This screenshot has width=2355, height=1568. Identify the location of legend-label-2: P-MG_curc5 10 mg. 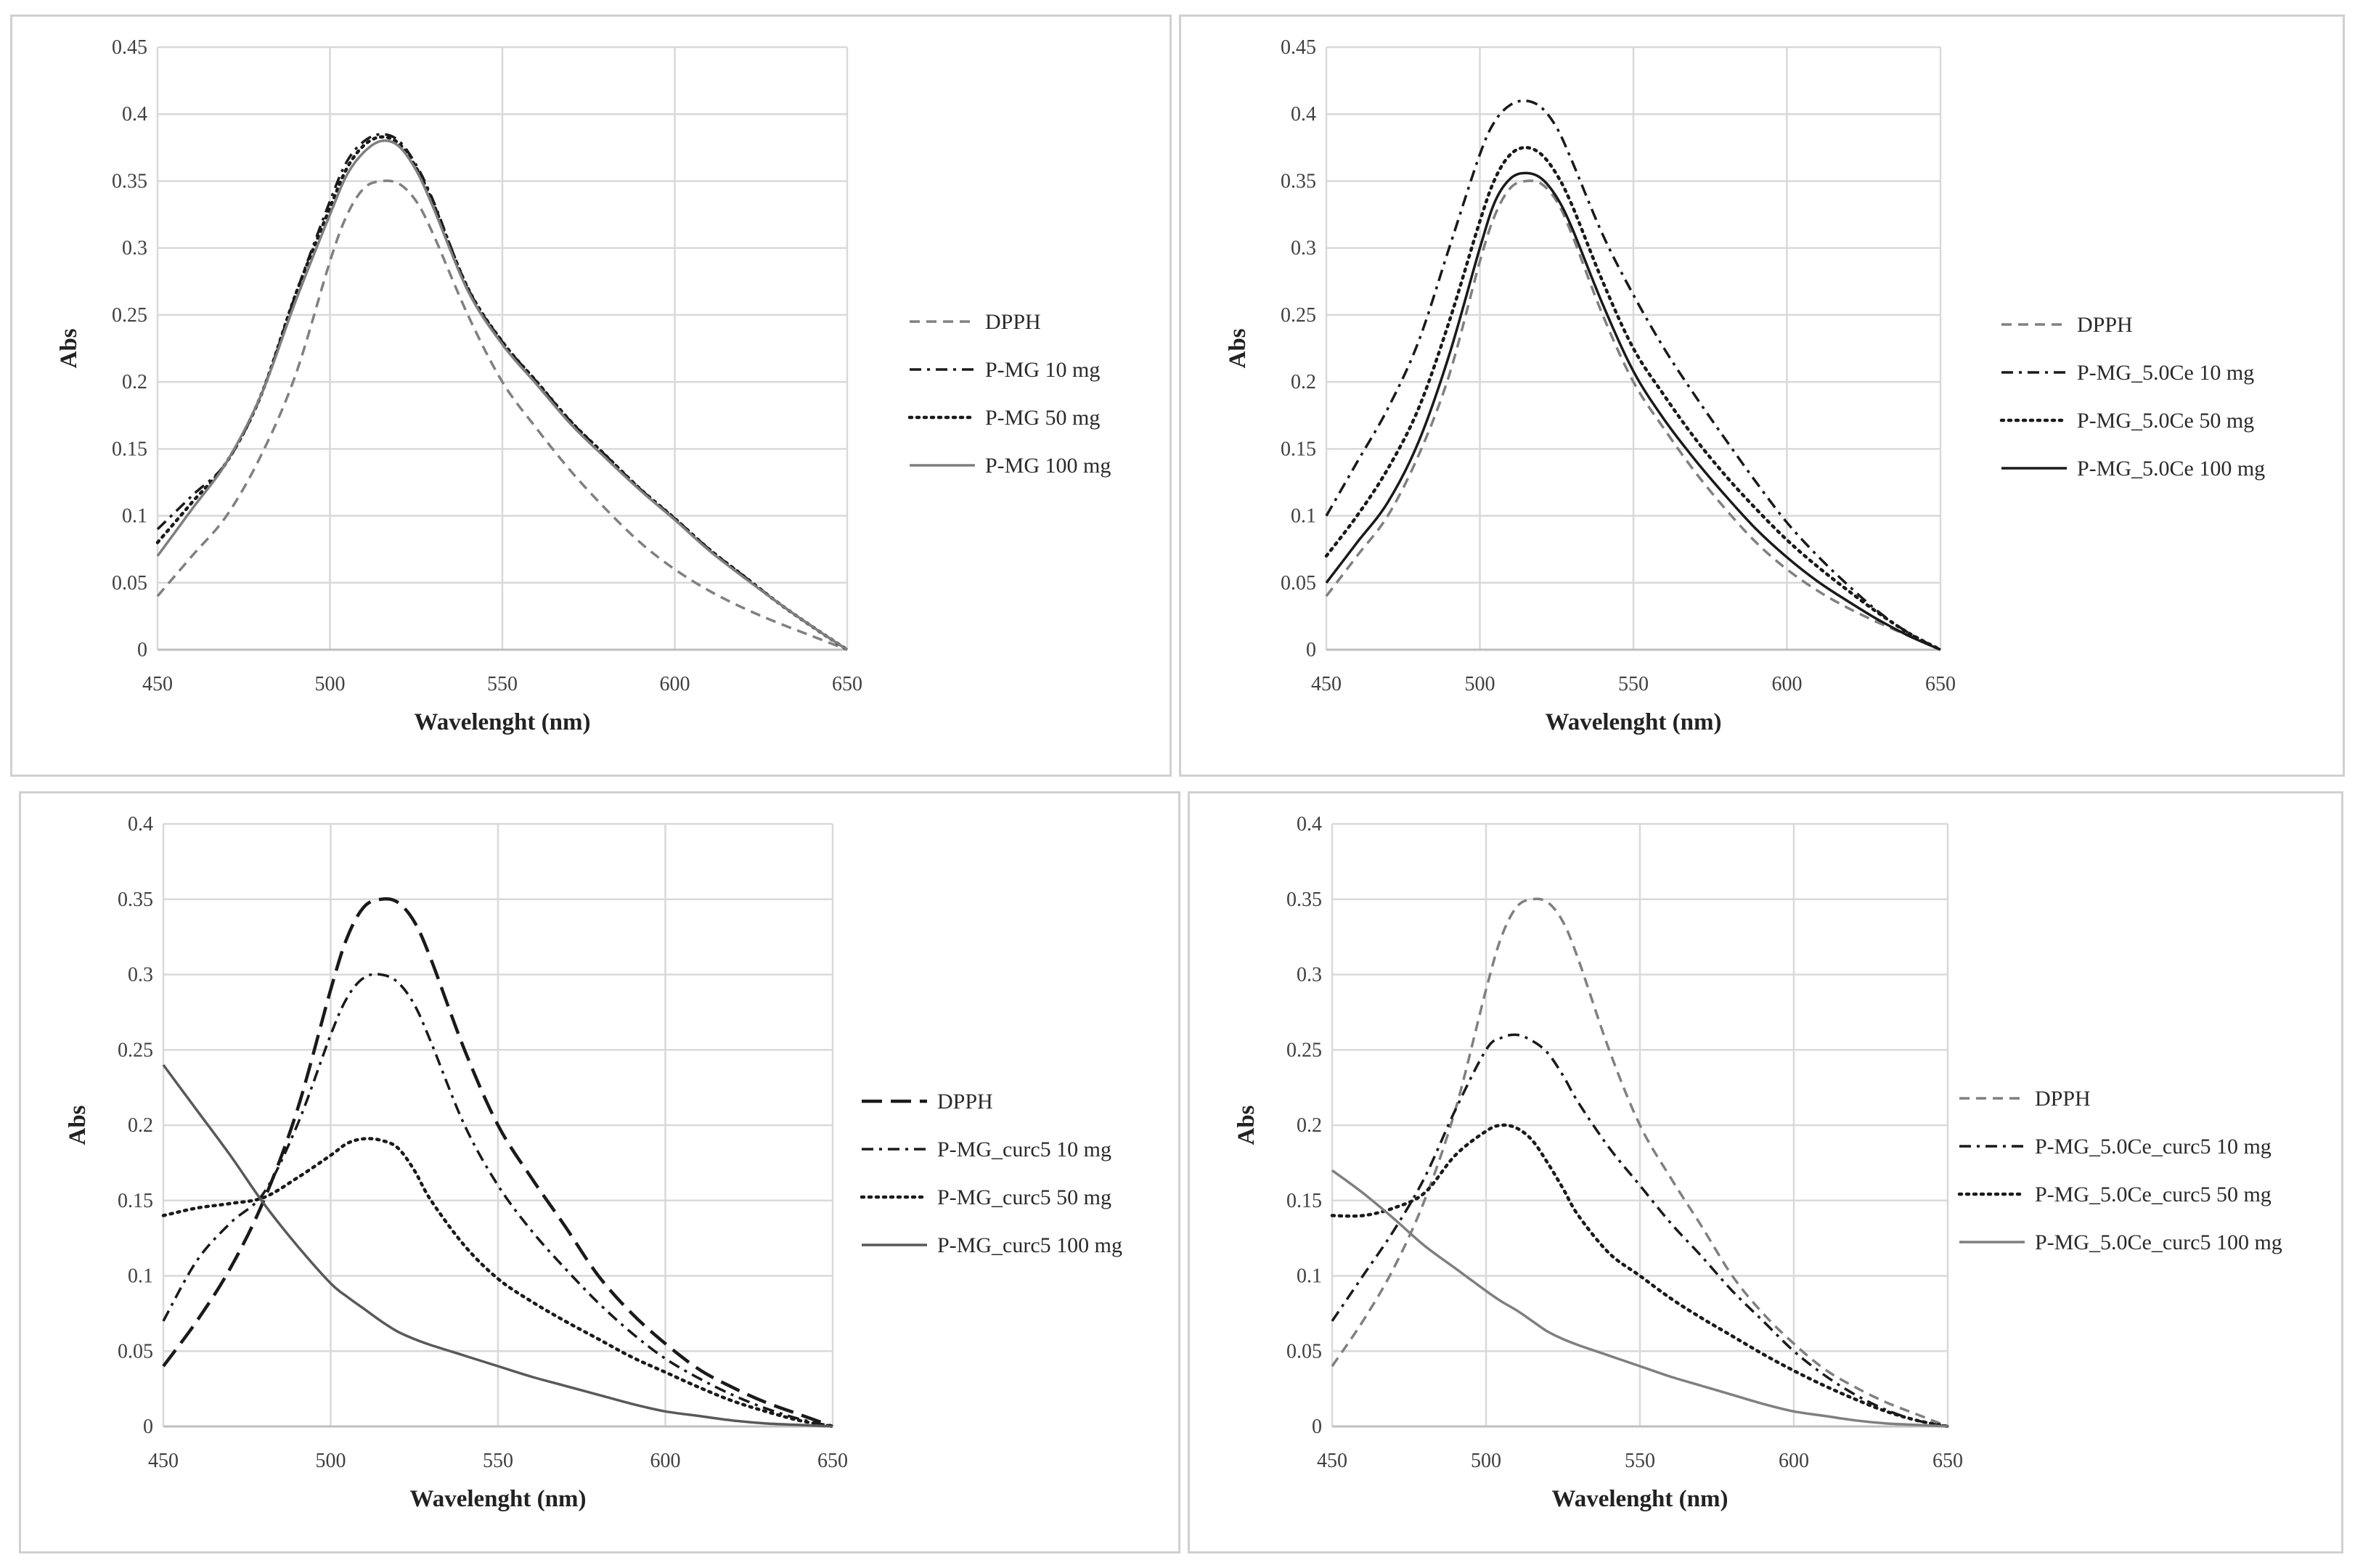
(1024, 1150).